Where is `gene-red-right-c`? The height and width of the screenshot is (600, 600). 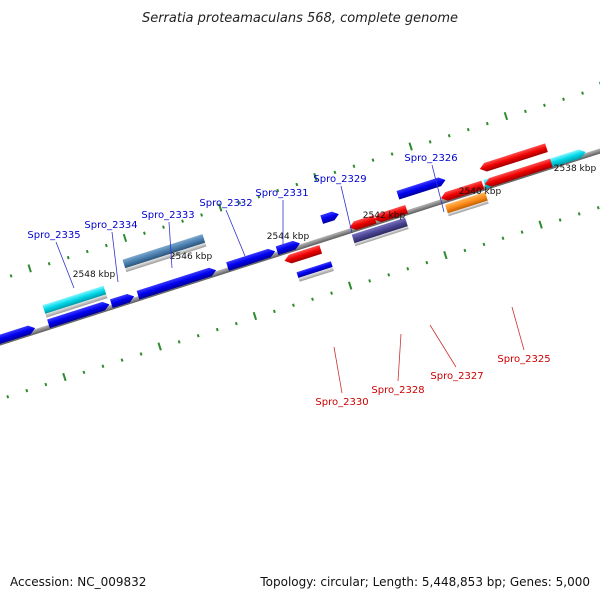 gene-red-right-c is located at coordinates (518, 173).